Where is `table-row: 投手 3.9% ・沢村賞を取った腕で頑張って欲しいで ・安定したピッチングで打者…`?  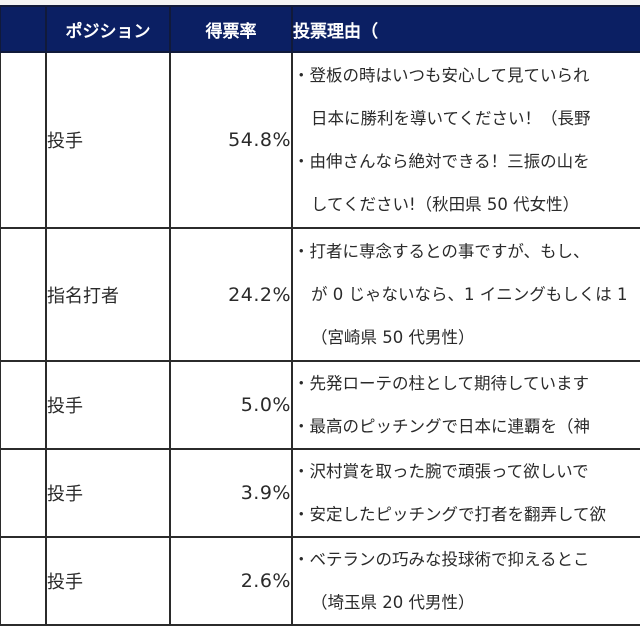
table-row: 投手 3.9% ・沢村賞を取った腕で頑張って欲しいで ・安定したピッチングで打者… is located at coordinates (320, 493).